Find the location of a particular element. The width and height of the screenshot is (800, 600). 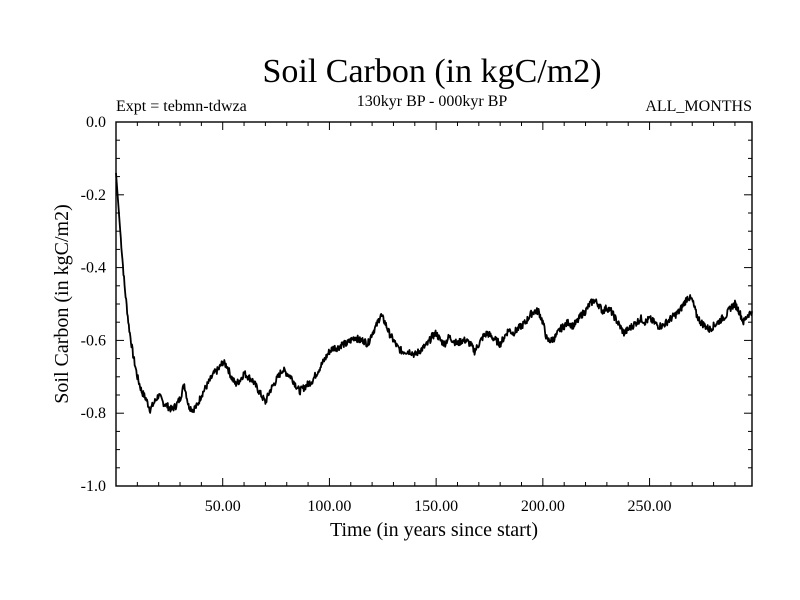

y-tick-label: -0.8 is located at coordinates (93, 413).